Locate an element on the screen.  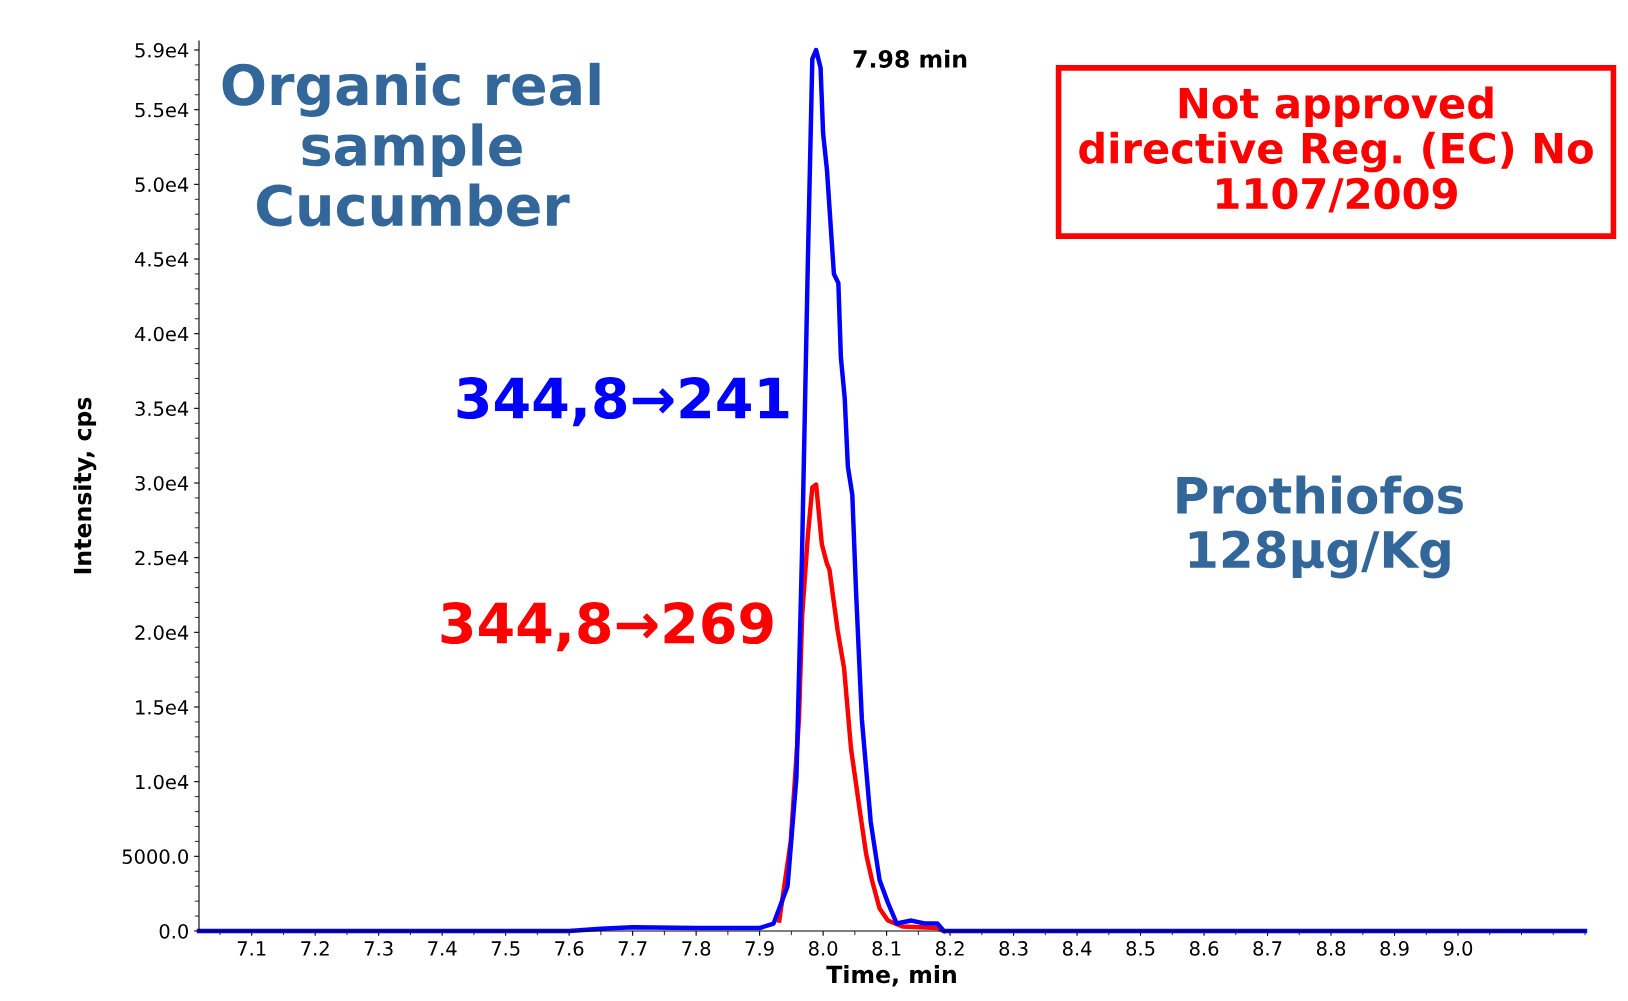
y-tick-label: 1.0e4 is located at coordinates (162, 782).